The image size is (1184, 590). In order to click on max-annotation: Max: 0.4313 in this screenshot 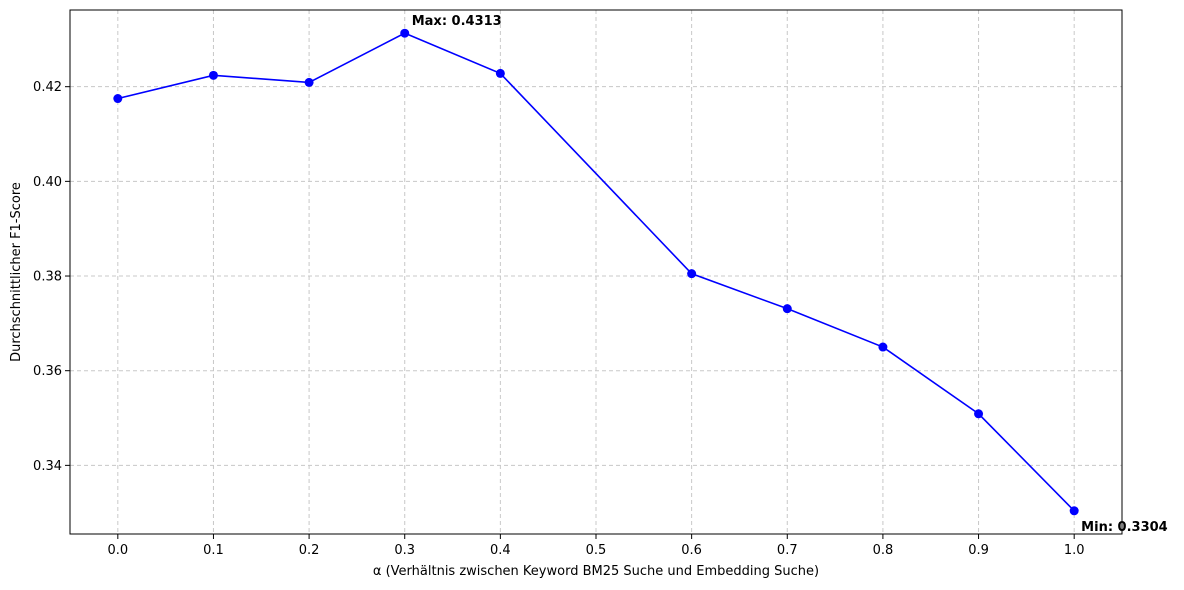, I will do `click(457, 21)`.